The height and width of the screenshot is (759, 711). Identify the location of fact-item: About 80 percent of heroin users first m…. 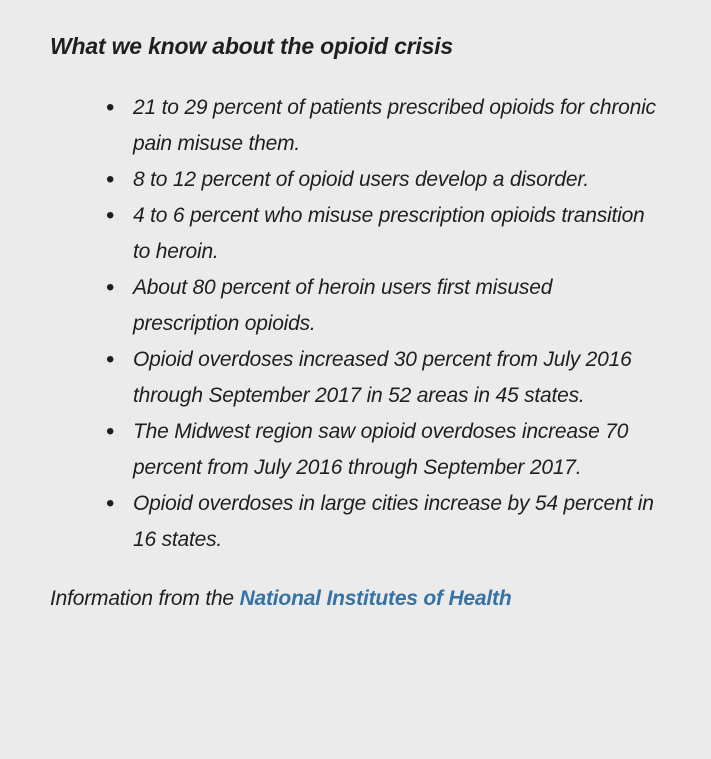
(383, 306).